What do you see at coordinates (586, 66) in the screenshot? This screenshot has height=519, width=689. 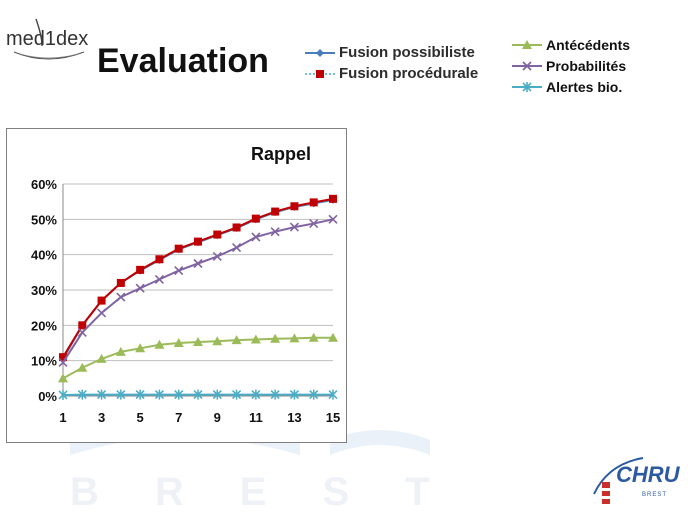 I see `legend-label: Probabilités` at bounding box center [586, 66].